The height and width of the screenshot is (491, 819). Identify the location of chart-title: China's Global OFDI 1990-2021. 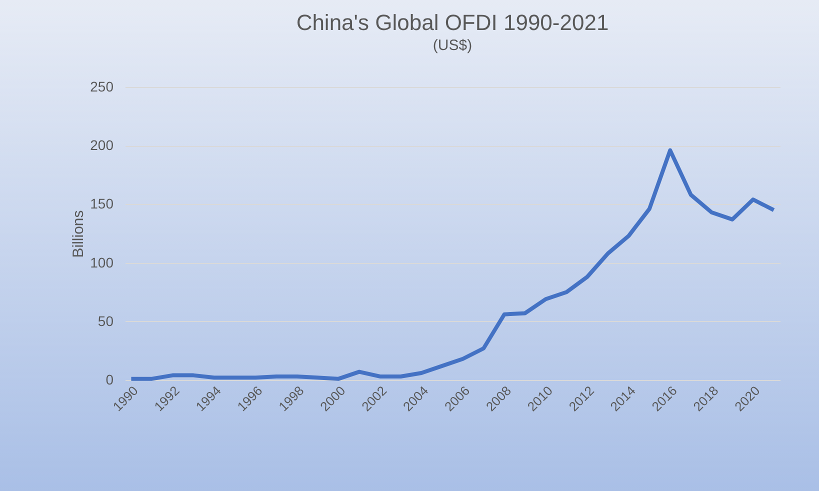
(452, 22).